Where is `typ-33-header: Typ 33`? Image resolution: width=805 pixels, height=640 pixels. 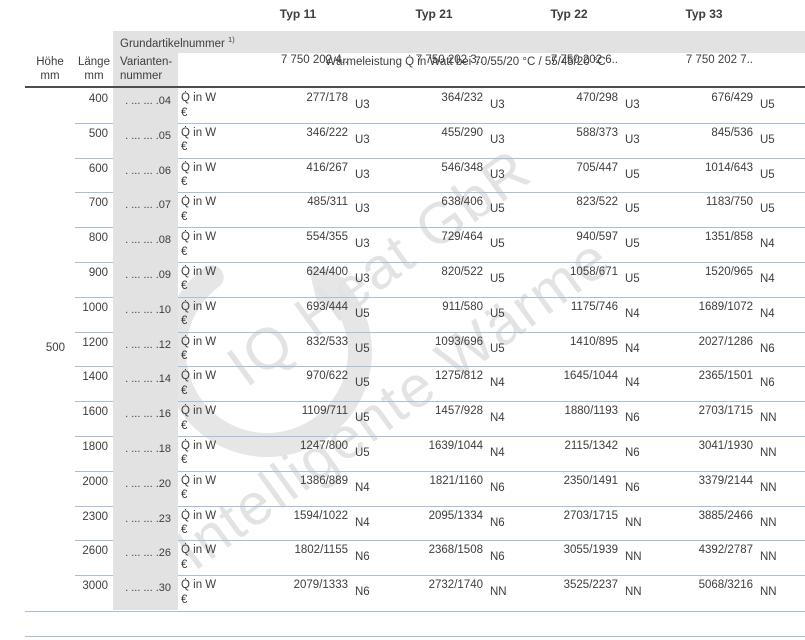
typ-33-header: Typ 33 is located at coordinates (704, 14).